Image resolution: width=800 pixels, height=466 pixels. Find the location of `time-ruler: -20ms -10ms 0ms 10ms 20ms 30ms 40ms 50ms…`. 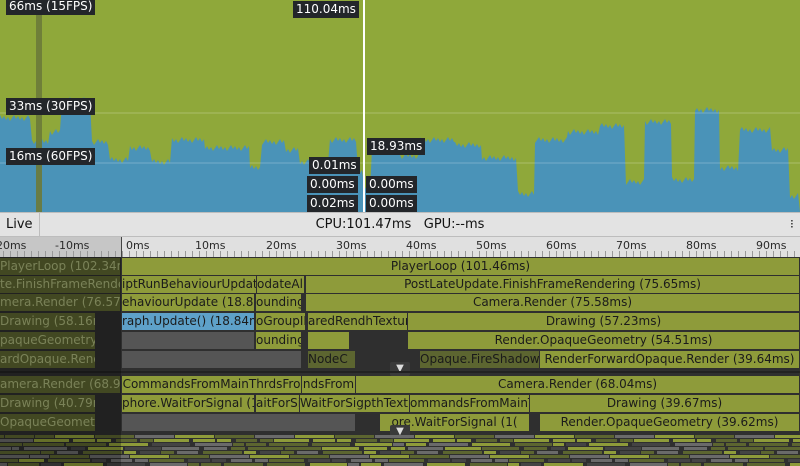

time-ruler: -20ms -10ms 0ms 10ms 20ms 30ms 40ms 50ms… is located at coordinates (400, 247).